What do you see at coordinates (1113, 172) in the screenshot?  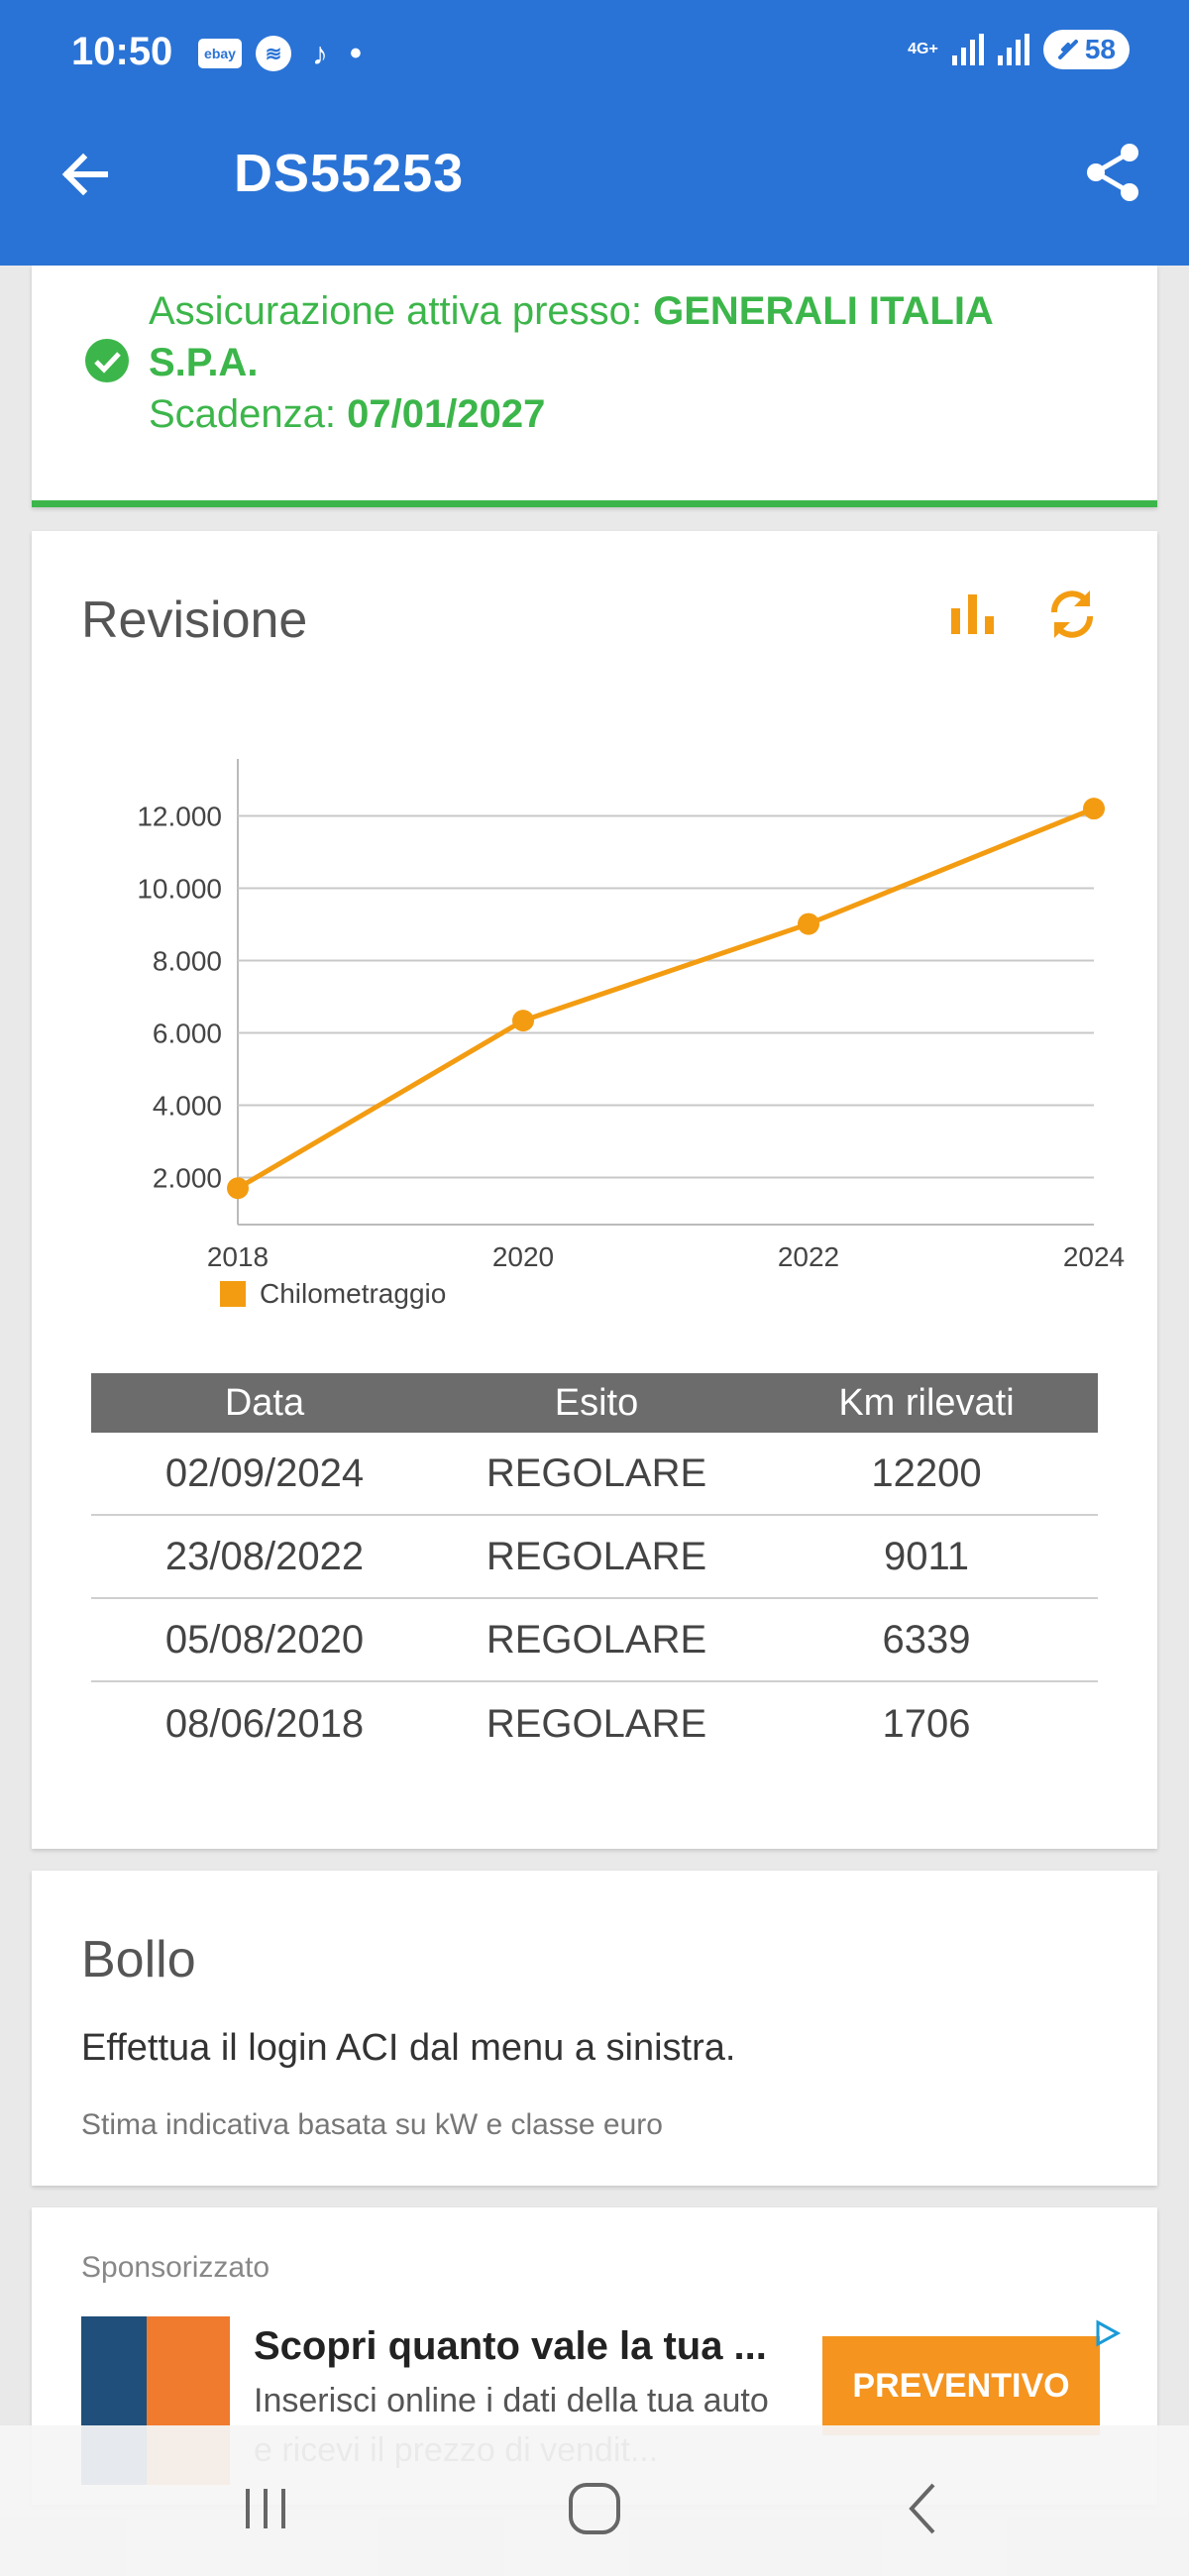 I see `share-icon` at bounding box center [1113, 172].